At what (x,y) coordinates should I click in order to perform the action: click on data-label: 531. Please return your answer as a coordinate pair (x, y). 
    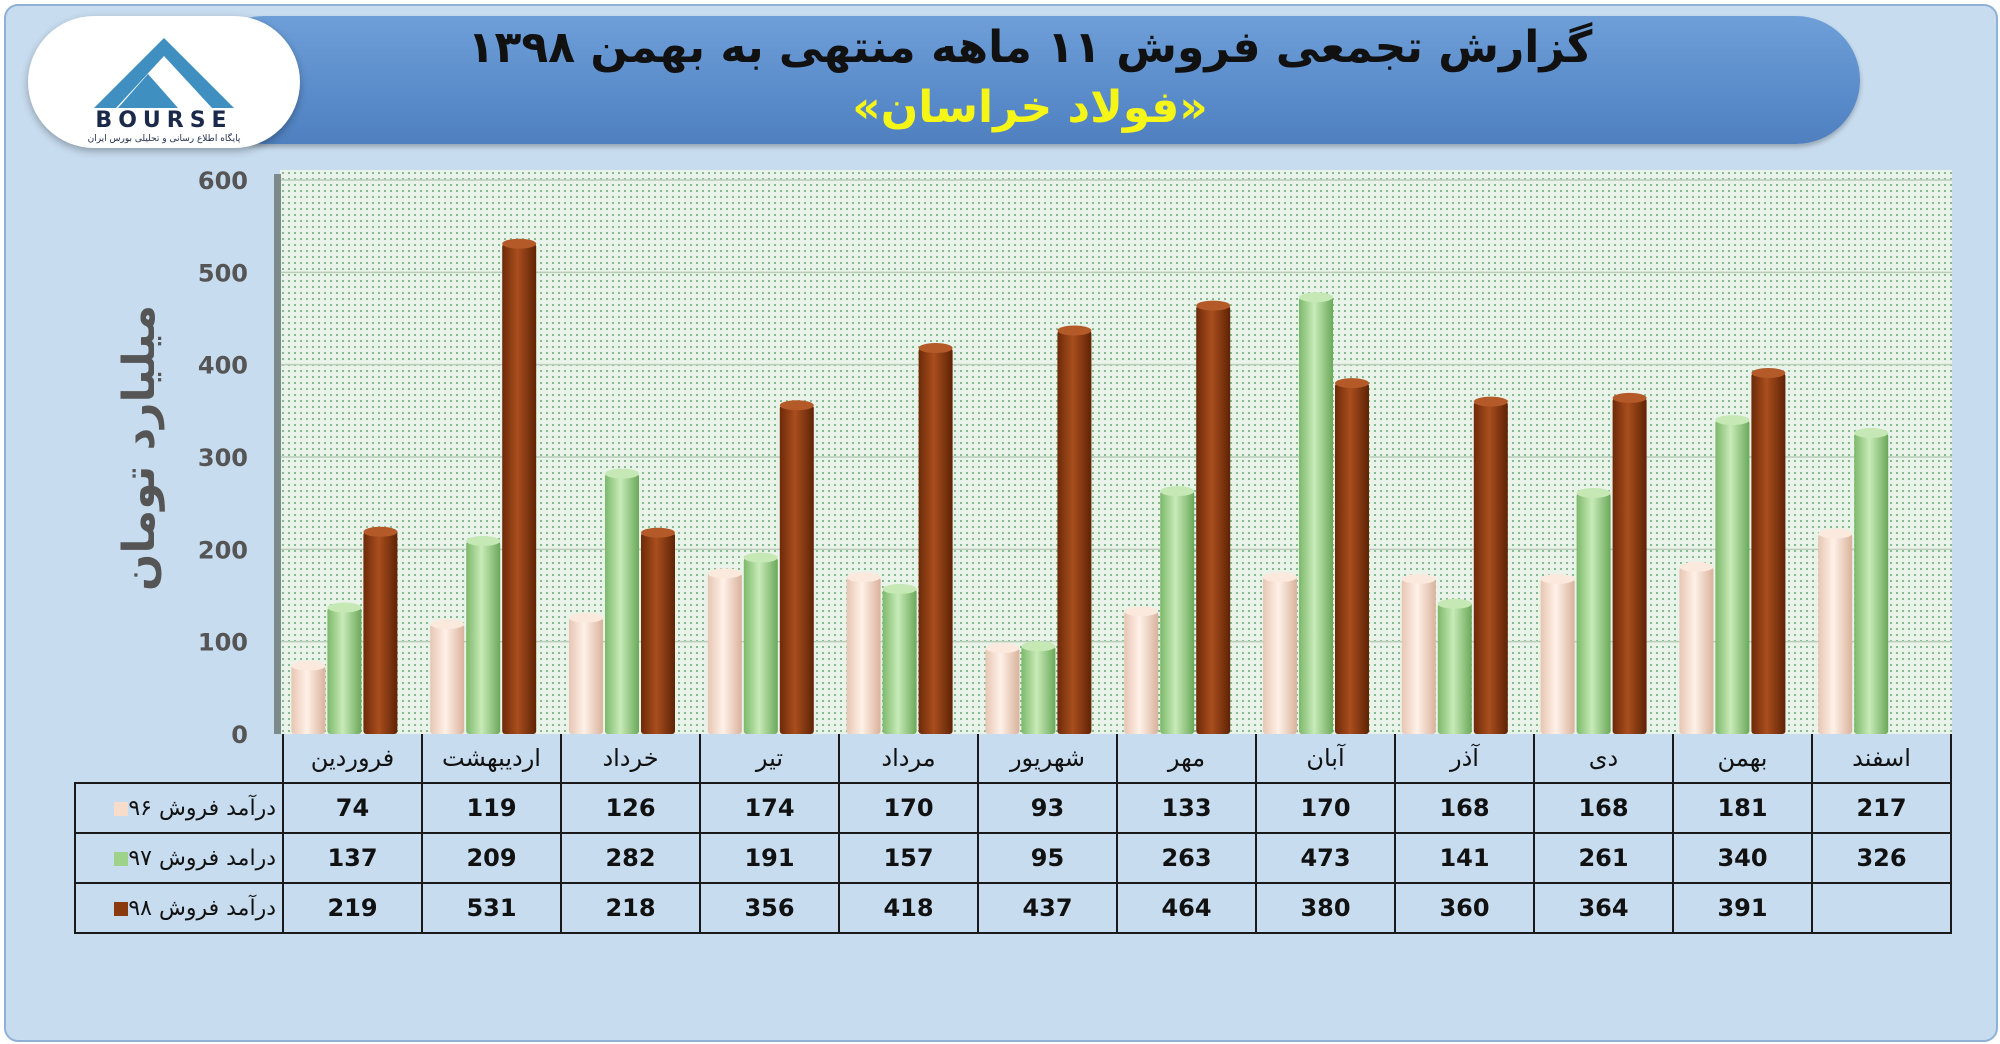
    Looking at the image, I should click on (491, 908).